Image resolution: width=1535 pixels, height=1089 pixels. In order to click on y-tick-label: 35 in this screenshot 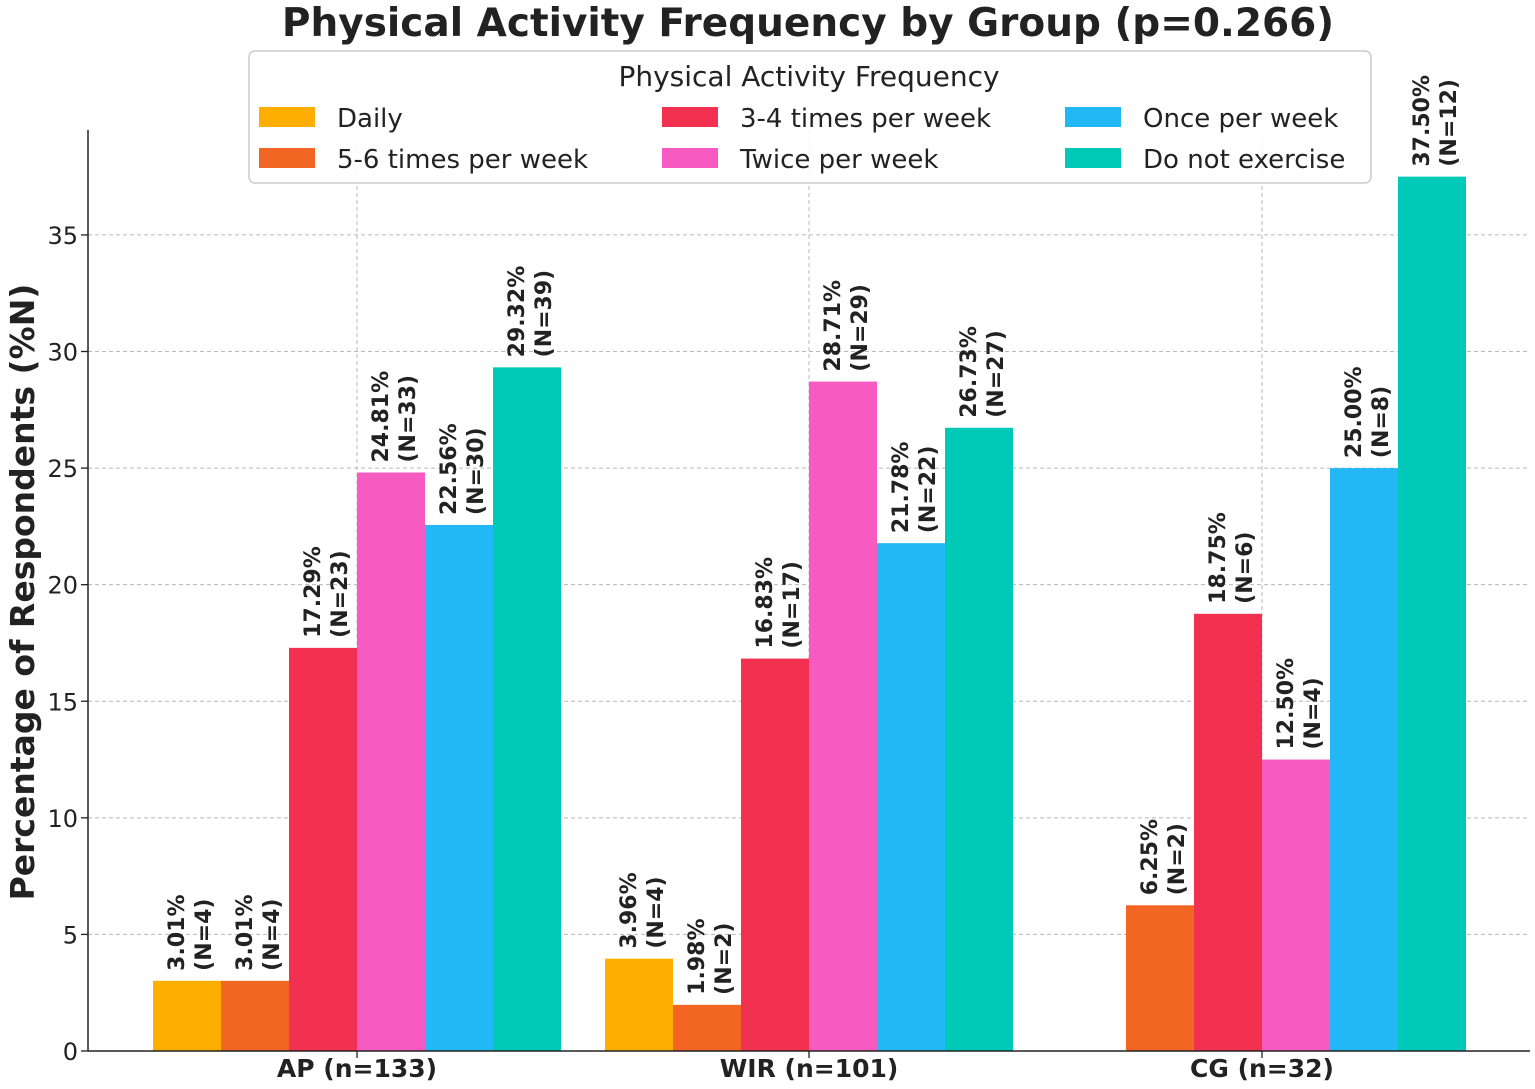, I will do `click(62, 236)`.